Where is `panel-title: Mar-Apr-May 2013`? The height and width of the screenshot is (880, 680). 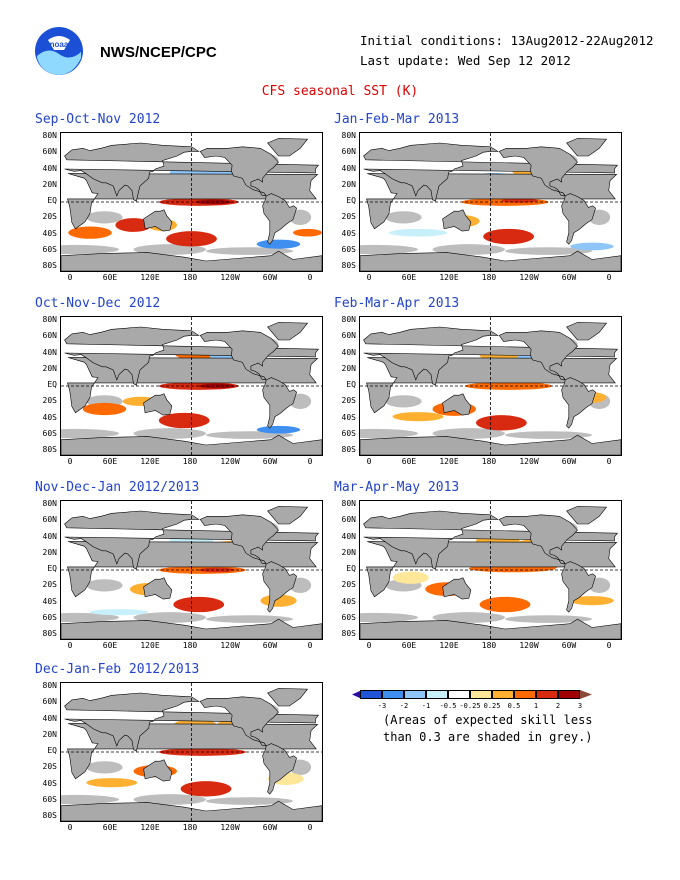 panel-title: Mar-Apr-May 2013 is located at coordinates (397, 487).